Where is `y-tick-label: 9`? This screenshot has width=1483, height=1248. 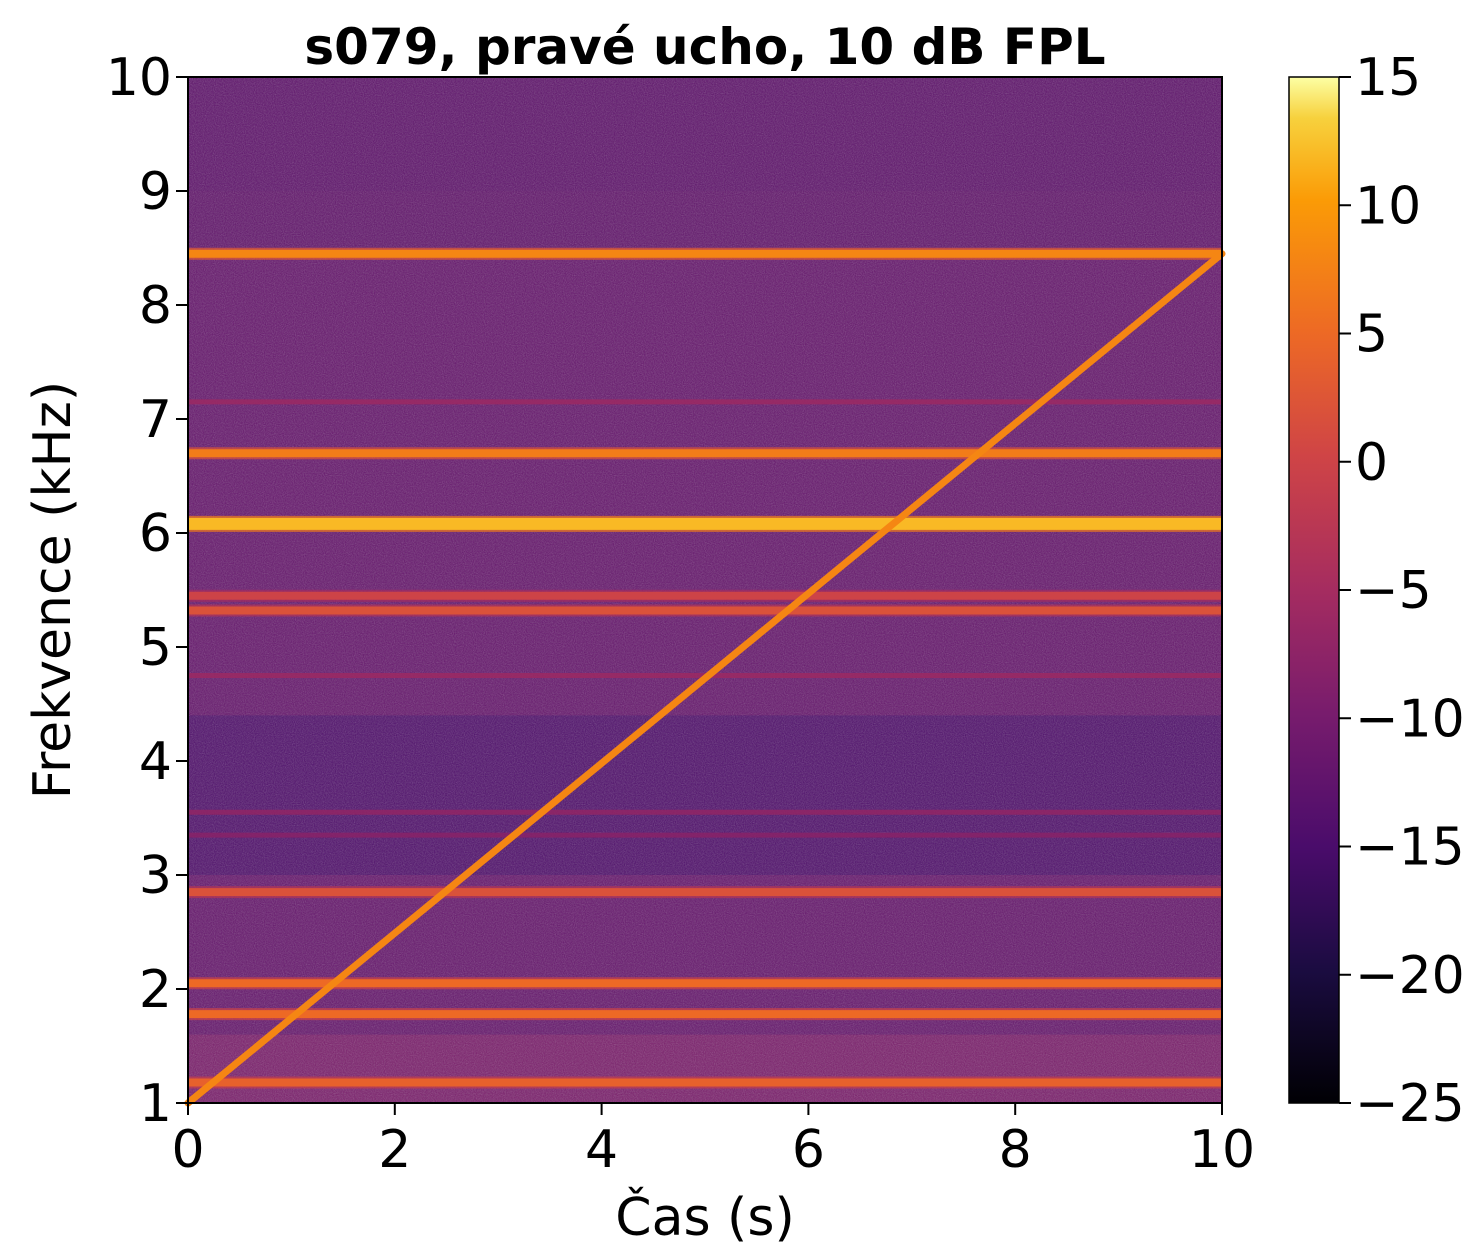
y-tick-label: 9 is located at coordinates (155, 192).